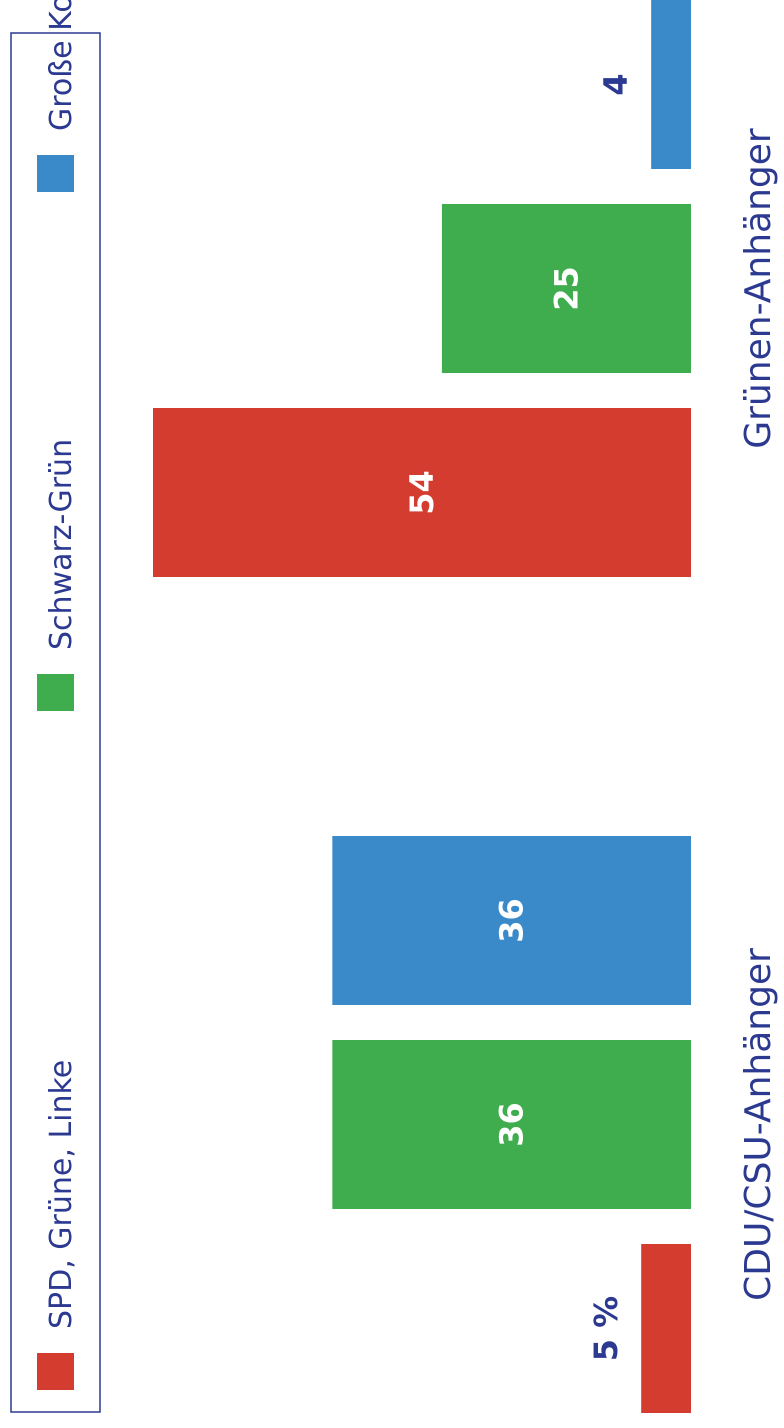 Image resolution: width=784 pixels, height=1428 pixels. Describe the element at coordinates (671, 84) in the screenshot. I see `bar-große-koalition-grünen-anhänger` at that location.